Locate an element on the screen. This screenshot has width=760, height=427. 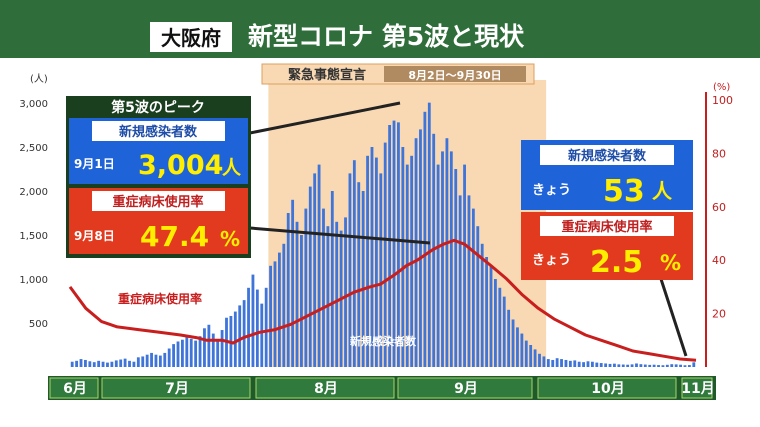
today-bed-word: きょう is located at coordinates (551, 260).